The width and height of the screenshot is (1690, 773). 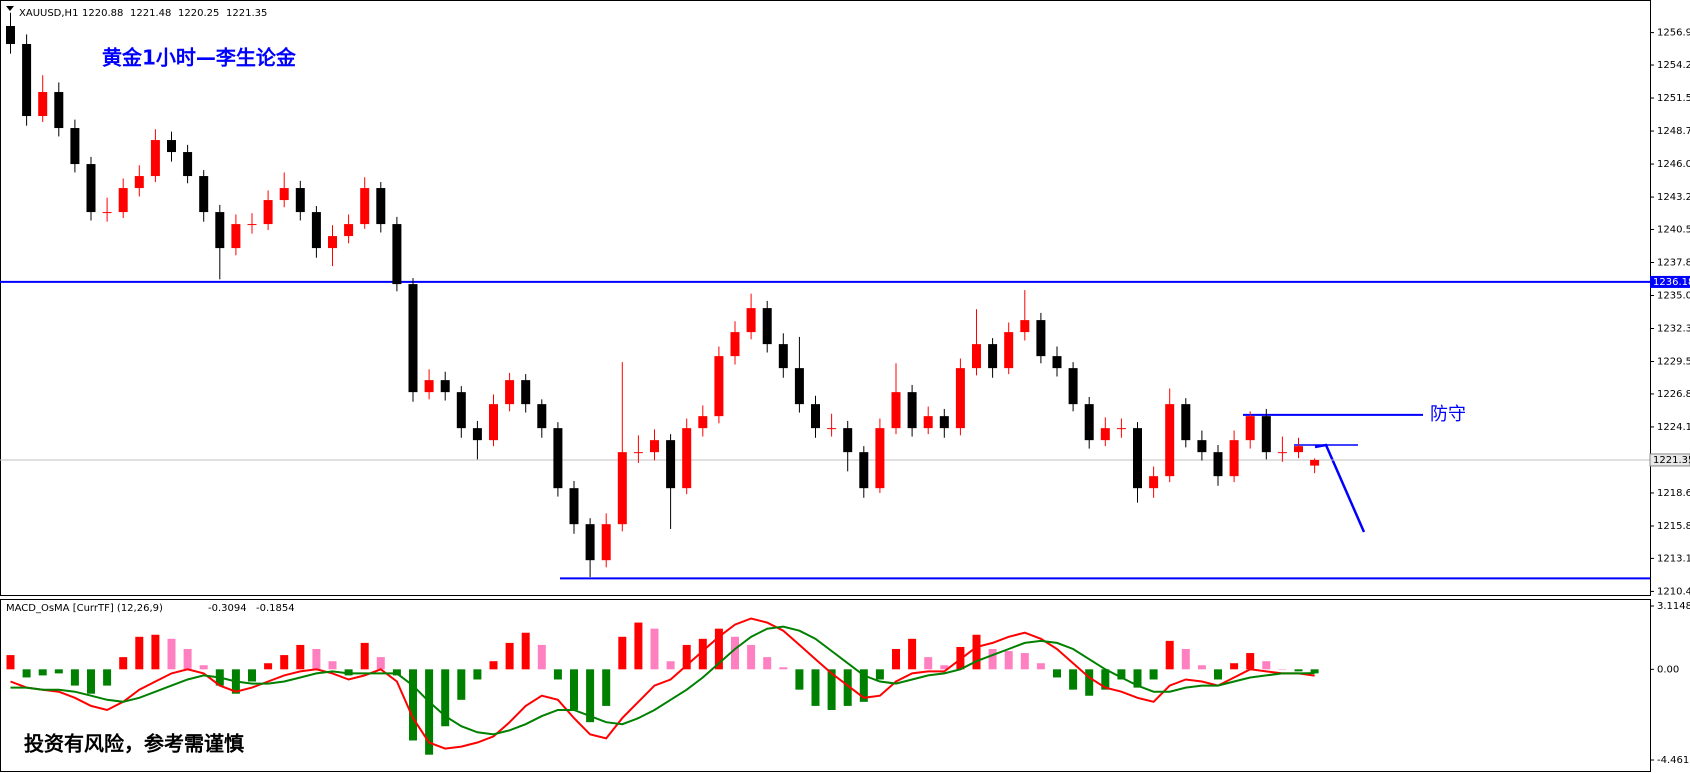 I want to click on y-tick-label: -4.4611, so click(x=1673, y=760).